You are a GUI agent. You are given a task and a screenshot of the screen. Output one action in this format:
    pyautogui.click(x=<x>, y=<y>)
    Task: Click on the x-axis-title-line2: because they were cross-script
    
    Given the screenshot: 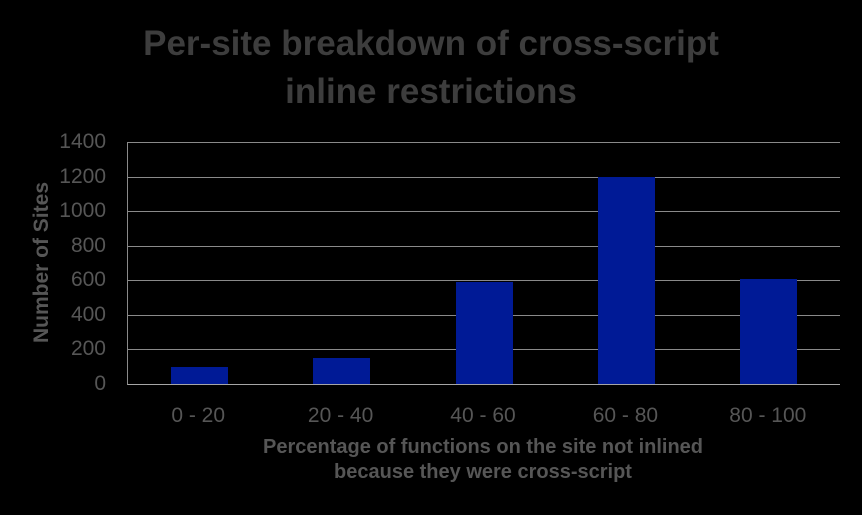 What is the action you would take?
    pyautogui.click(x=483, y=472)
    